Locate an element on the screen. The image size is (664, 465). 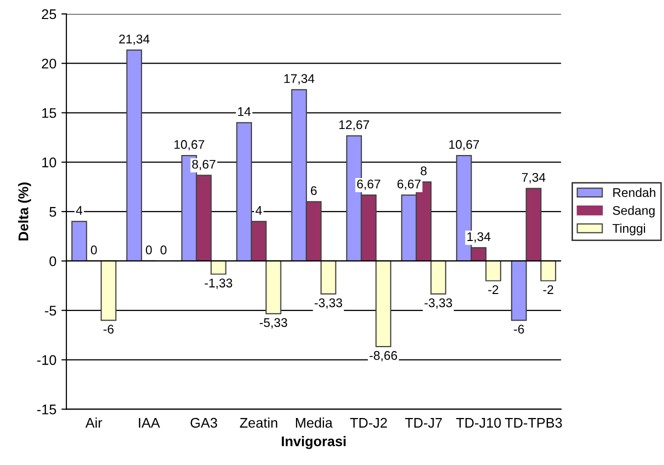
y-tick-label: 25 is located at coordinates (49, 14).